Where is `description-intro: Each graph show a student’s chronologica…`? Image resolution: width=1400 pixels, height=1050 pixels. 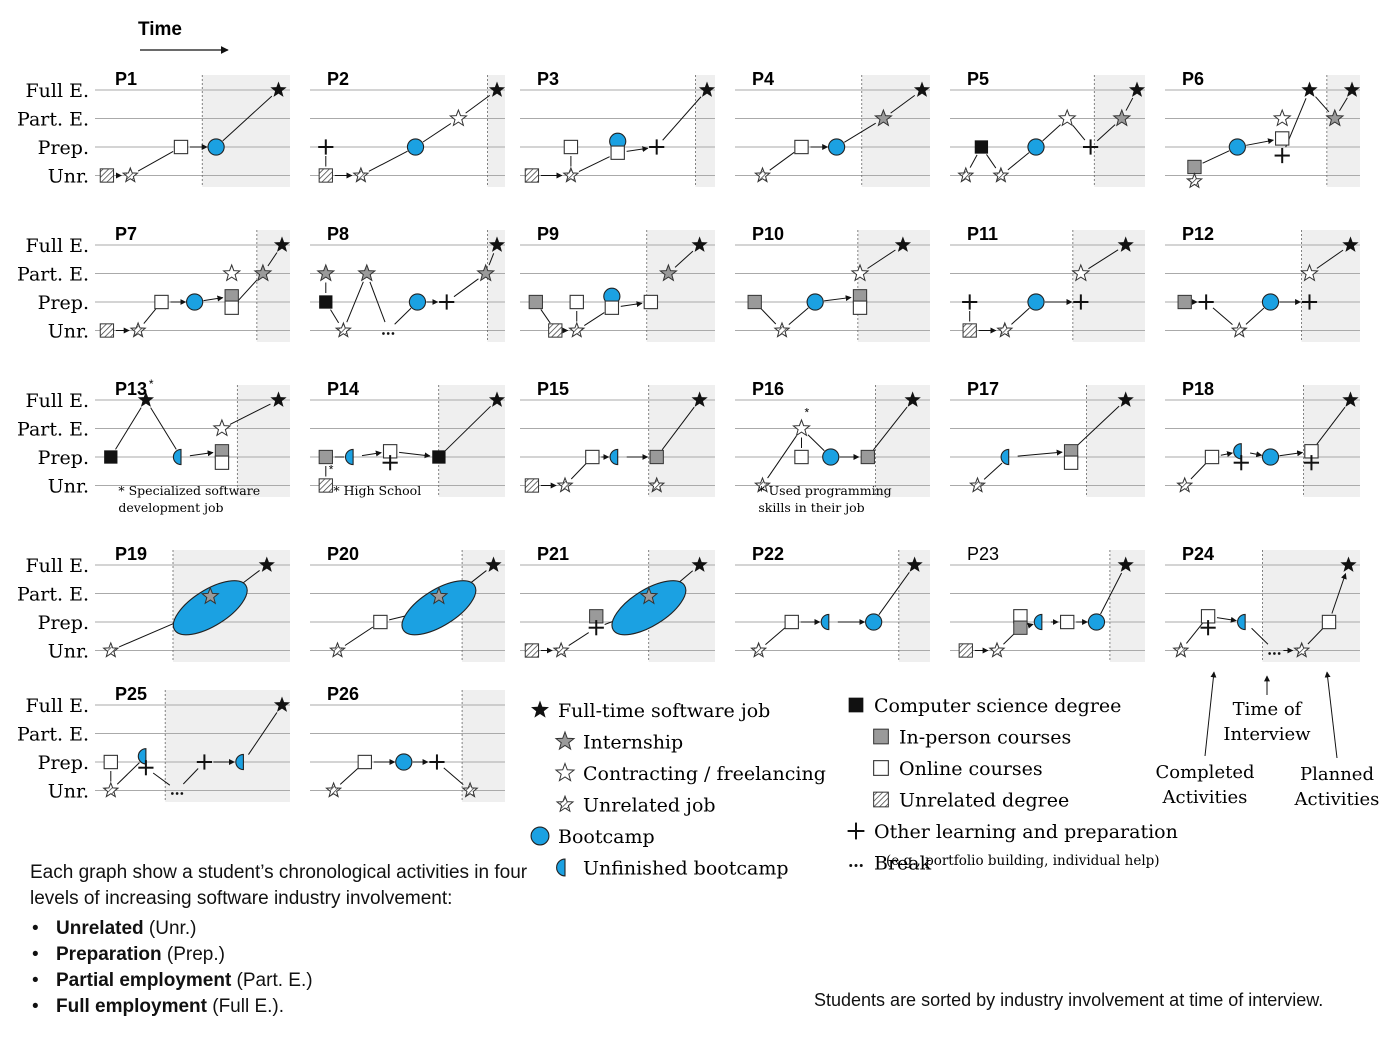 description-intro: Each graph show a student’s chronologica… is located at coordinates (279, 885).